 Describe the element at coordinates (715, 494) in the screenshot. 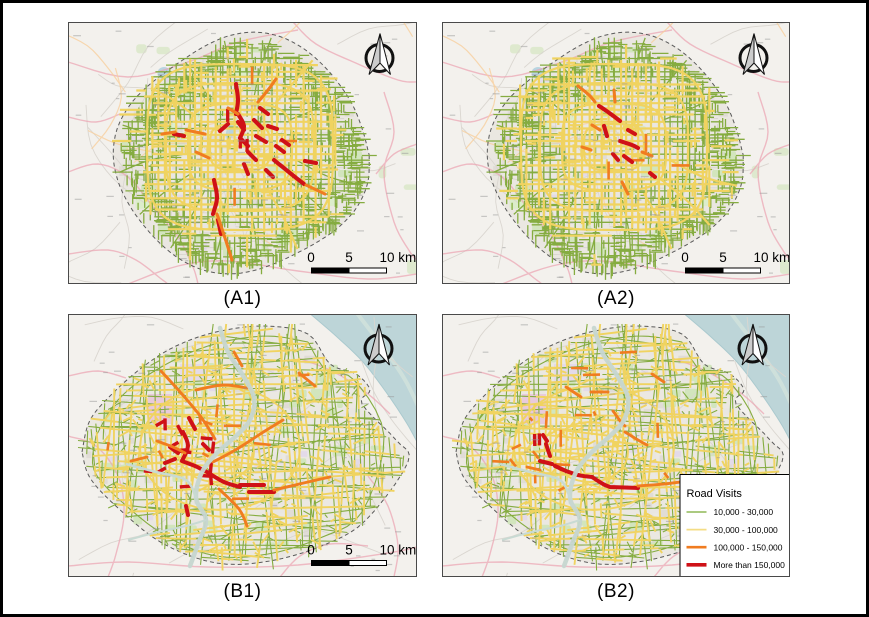

I see `svg-text: Road Visits` at that location.